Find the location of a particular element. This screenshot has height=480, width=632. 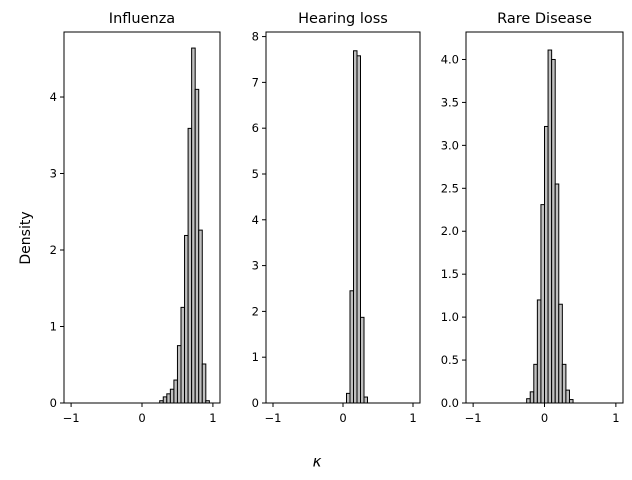

x-axis-label: κ is located at coordinates (317, 462).